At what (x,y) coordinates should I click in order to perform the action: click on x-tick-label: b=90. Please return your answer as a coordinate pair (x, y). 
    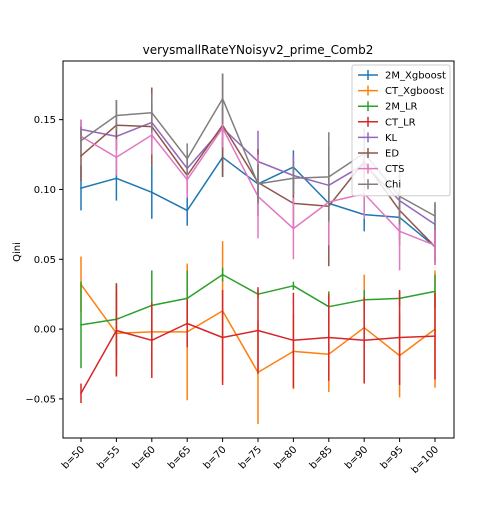
    Looking at the image, I should click on (356, 457).